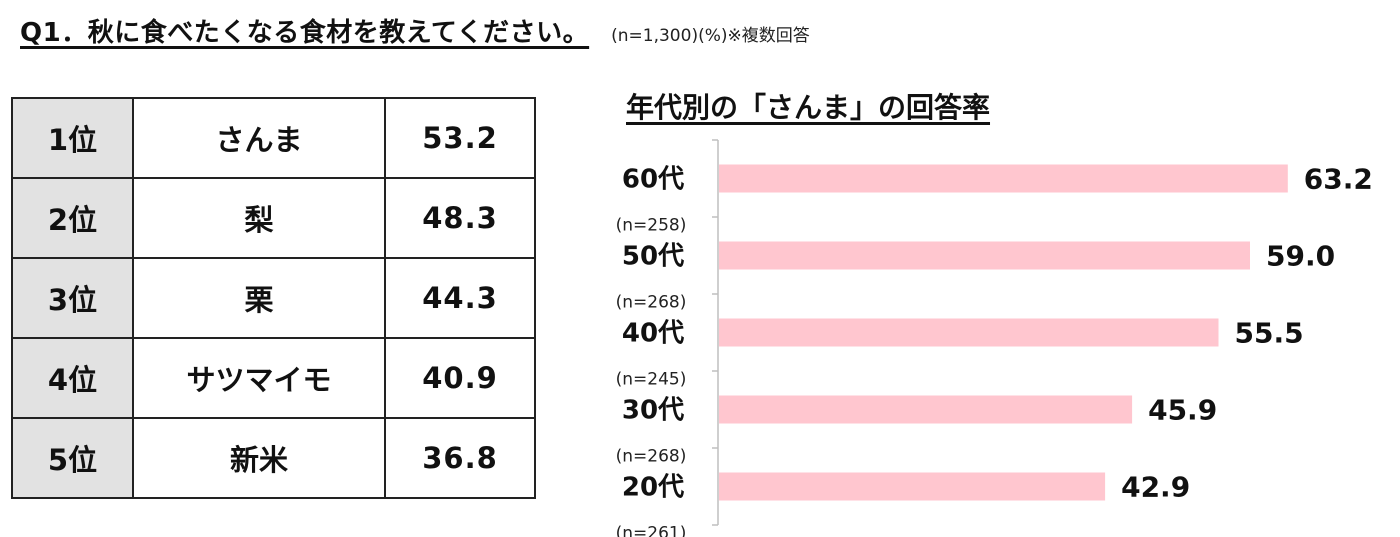 The width and height of the screenshot is (1400, 537). I want to click on sample-size-label: (n=258), so click(651, 226).